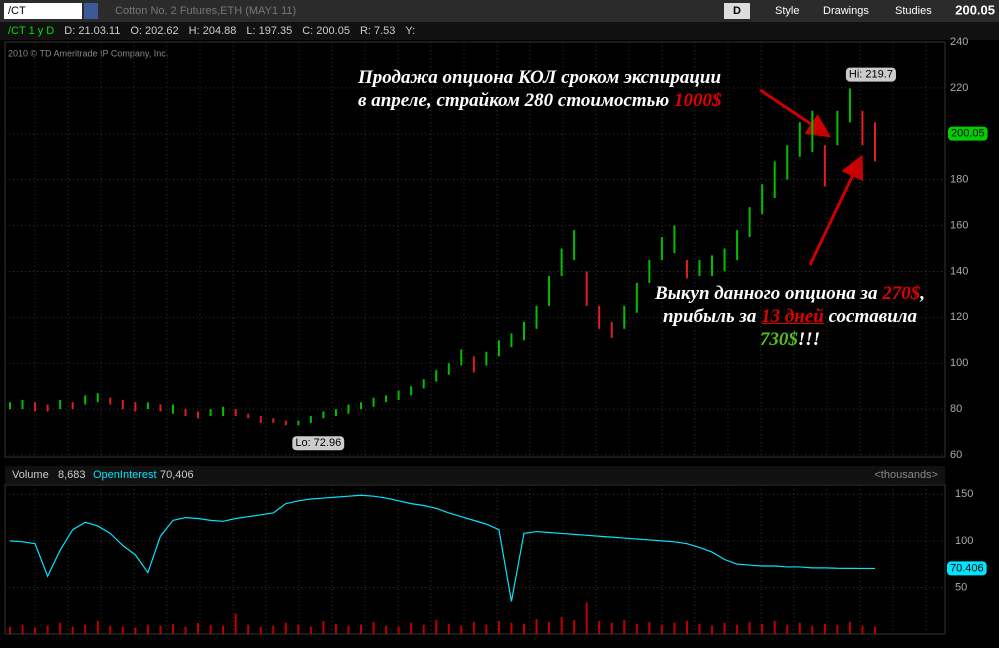 The width and height of the screenshot is (999, 648). I want to click on text: 270$, so click(901, 293).